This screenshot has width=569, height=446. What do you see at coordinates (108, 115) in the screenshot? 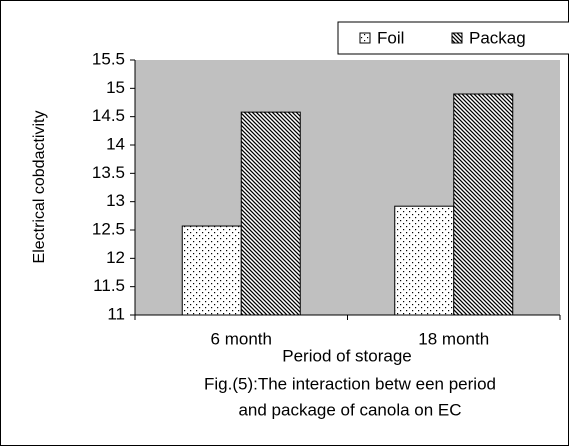
I see `y-tick-label: 14.5` at bounding box center [108, 115].